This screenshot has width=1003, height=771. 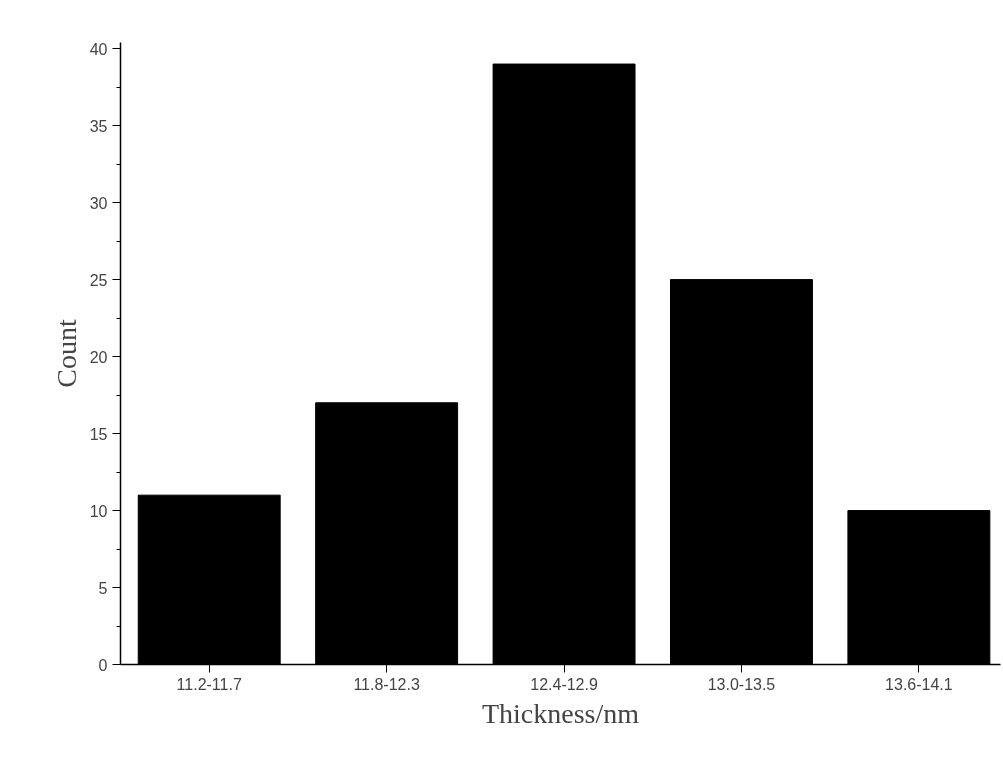 I want to click on y-tick-label: 10, so click(x=98, y=511).